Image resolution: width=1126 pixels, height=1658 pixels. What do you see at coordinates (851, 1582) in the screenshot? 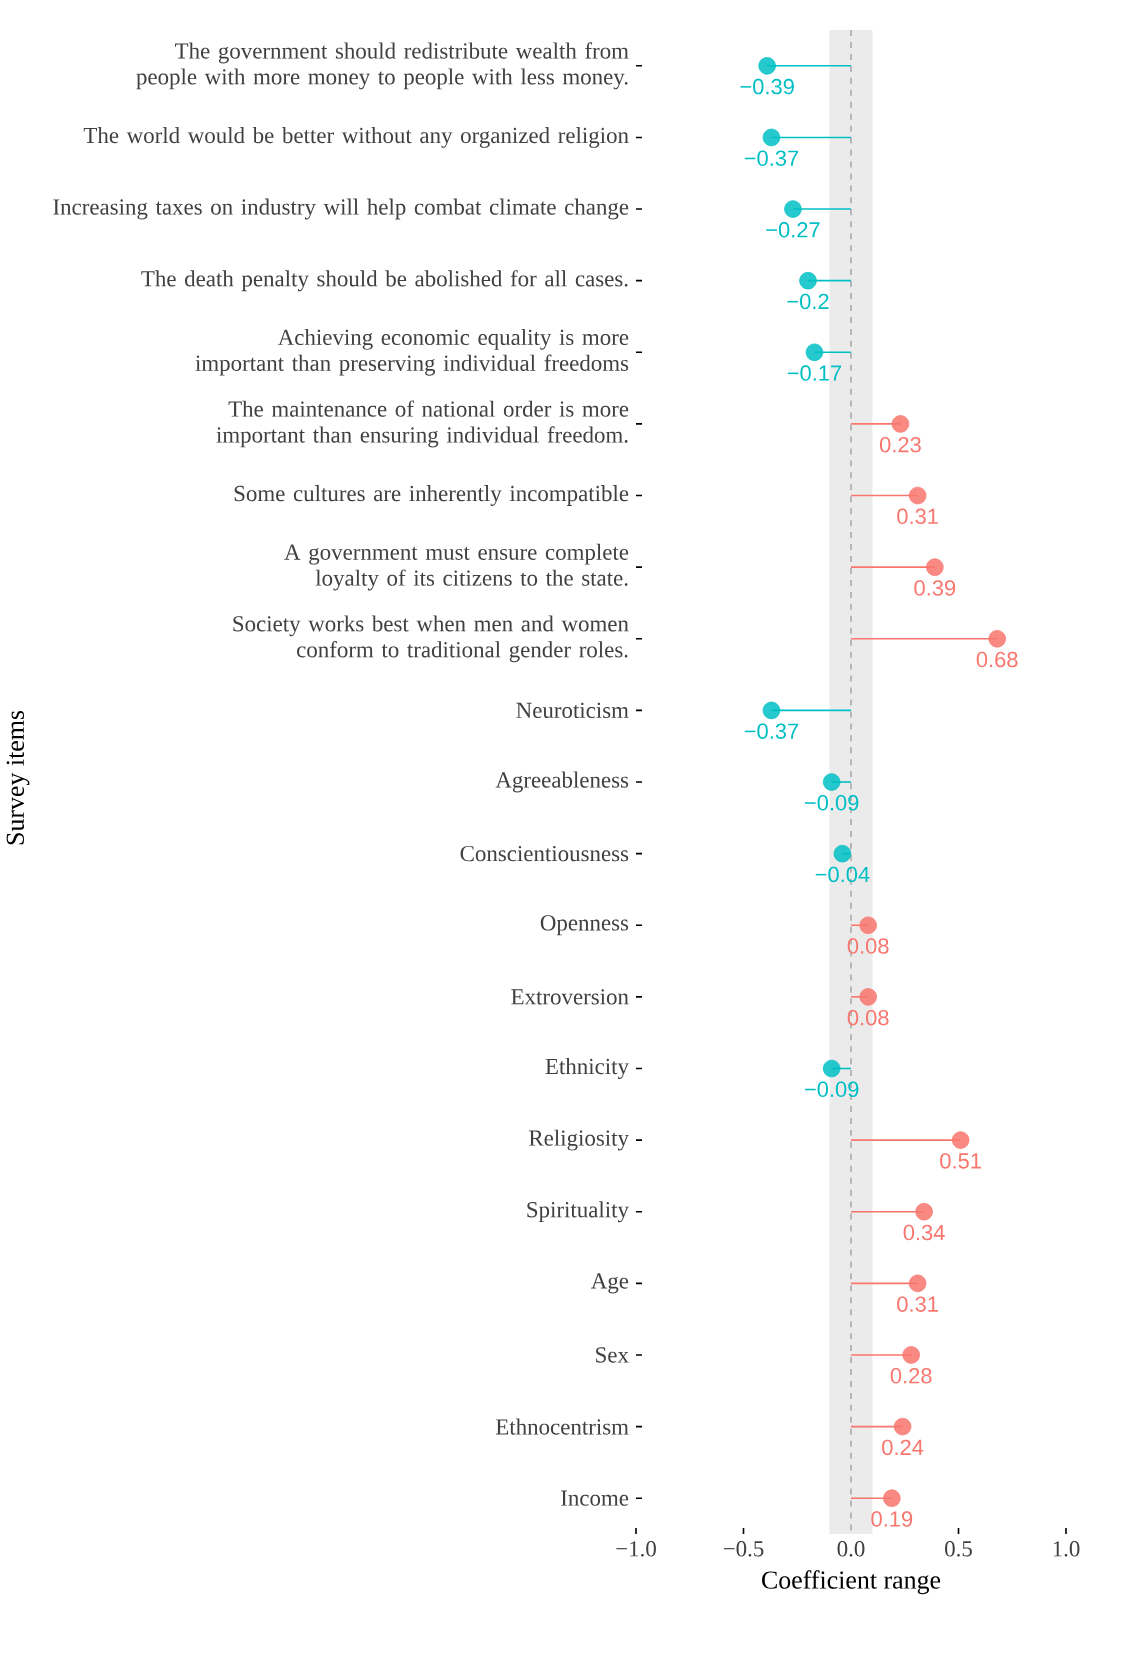
I see `x-axis-title: Coefficient range` at bounding box center [851, 1582].